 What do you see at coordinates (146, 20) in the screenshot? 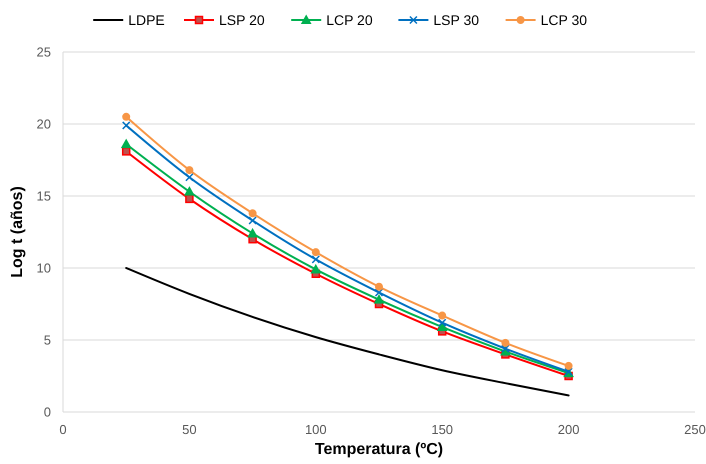
I see `legend-label: LDPE` at bounding box center [146, 20].